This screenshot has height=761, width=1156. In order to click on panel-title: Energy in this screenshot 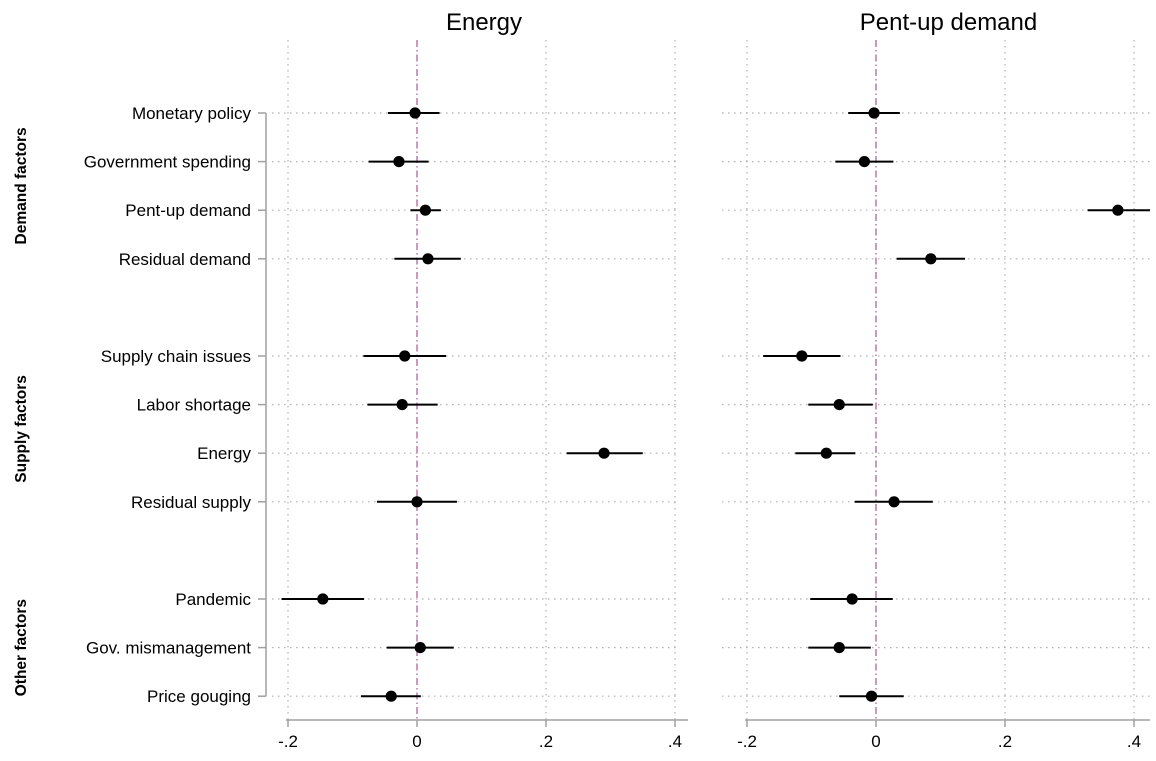, I will do `click(484, 22)`.